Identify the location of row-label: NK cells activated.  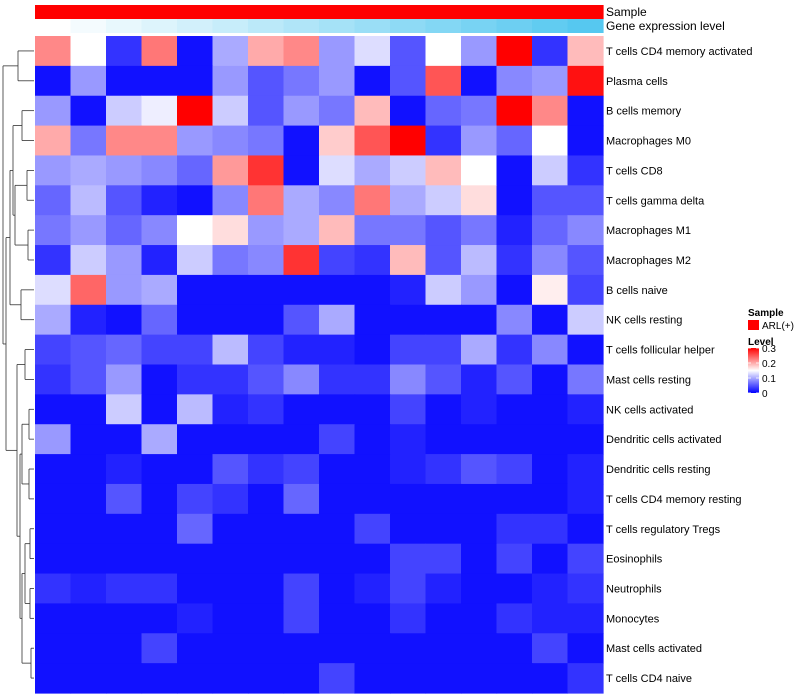
(649, 410).